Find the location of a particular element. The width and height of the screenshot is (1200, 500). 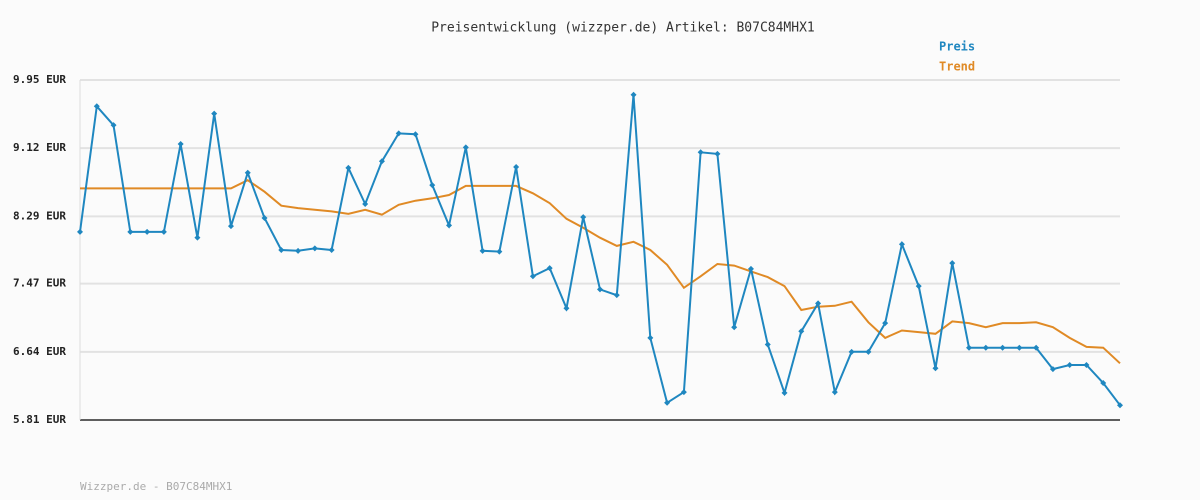

legend-label: Trend is located at coordinates (957, 67).